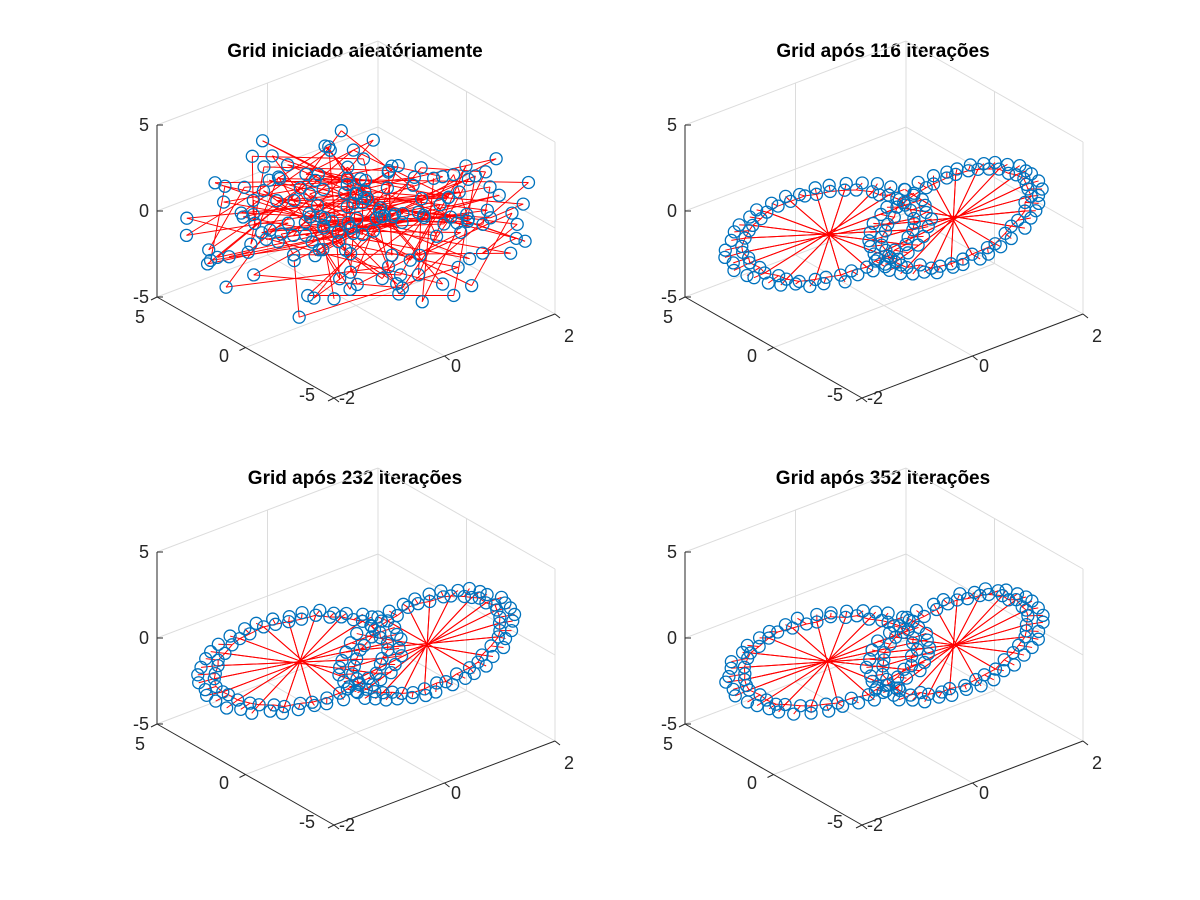  Describe the element at coordinates (224, 783) in the screenshot. I see `y-tick-label: 0` at that location.